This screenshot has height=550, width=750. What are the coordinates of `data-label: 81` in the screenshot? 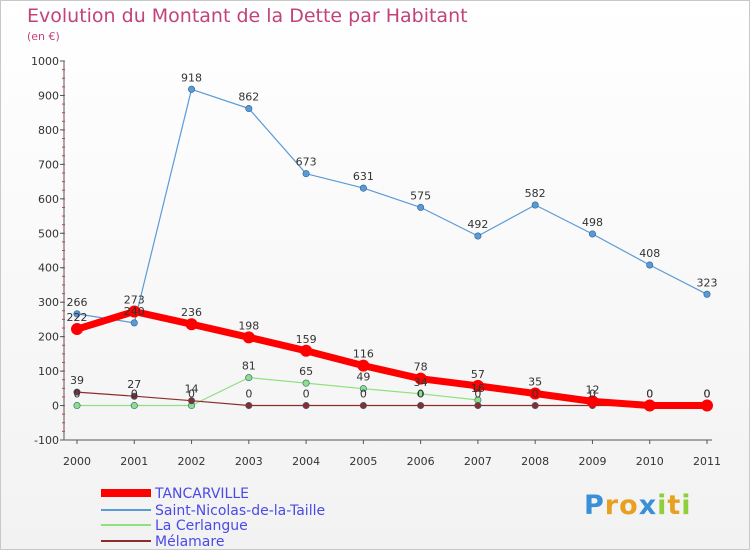 It's located at (249, 366).